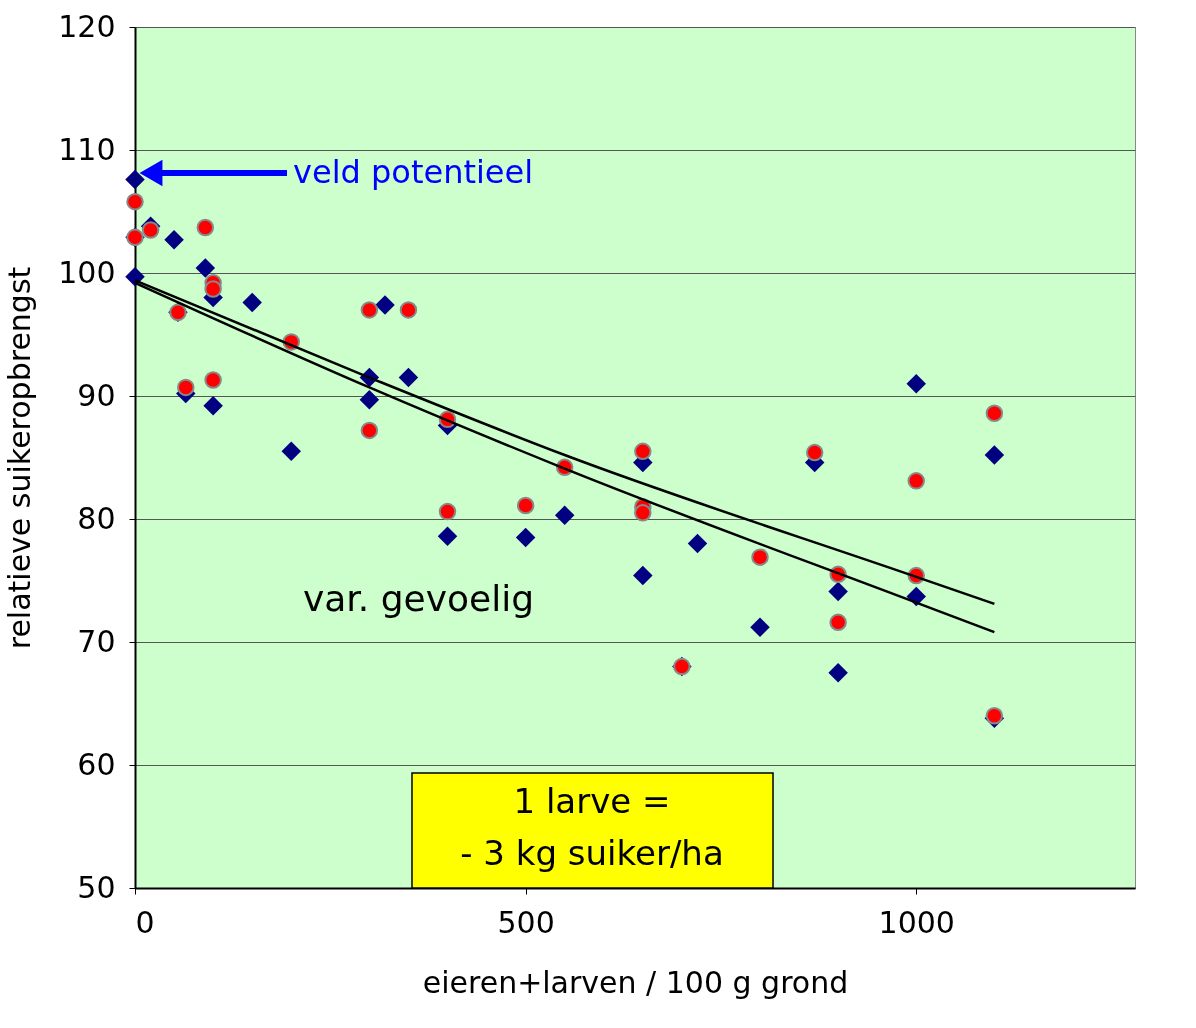  What do you see at coordinates (96, 395) in the screenshot?
I see `y-tick-label: 90` at bounding box center [96, 395].